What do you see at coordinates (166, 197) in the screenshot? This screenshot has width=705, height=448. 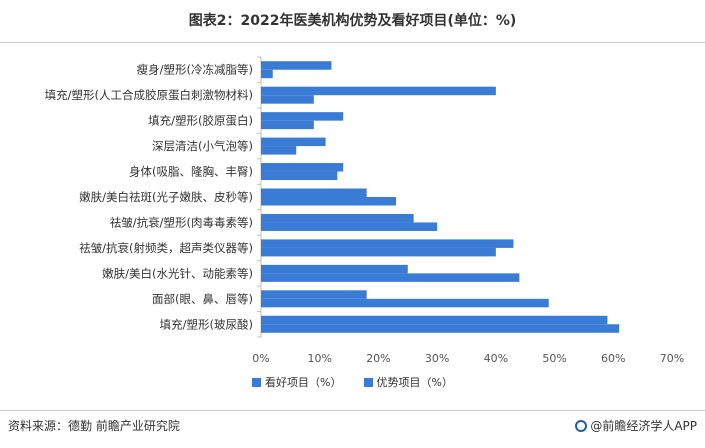 I see `category-label: 嫩肤/美白祛斑(光子嫩肤、皮秒等)` at bounding box center [166, 197].